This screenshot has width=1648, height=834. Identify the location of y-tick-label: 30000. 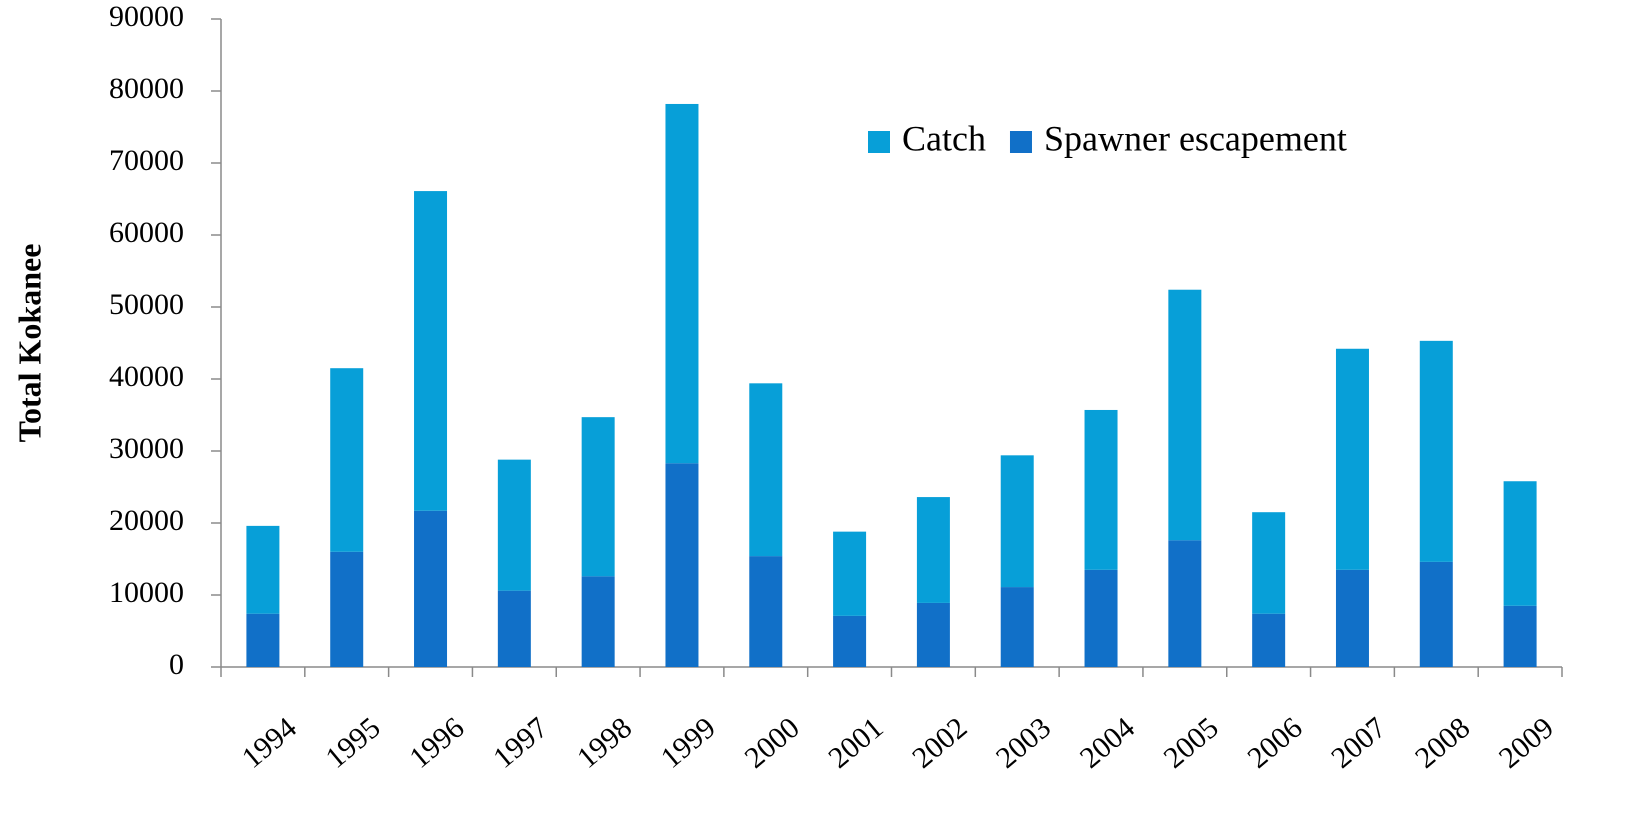
(146, 448).